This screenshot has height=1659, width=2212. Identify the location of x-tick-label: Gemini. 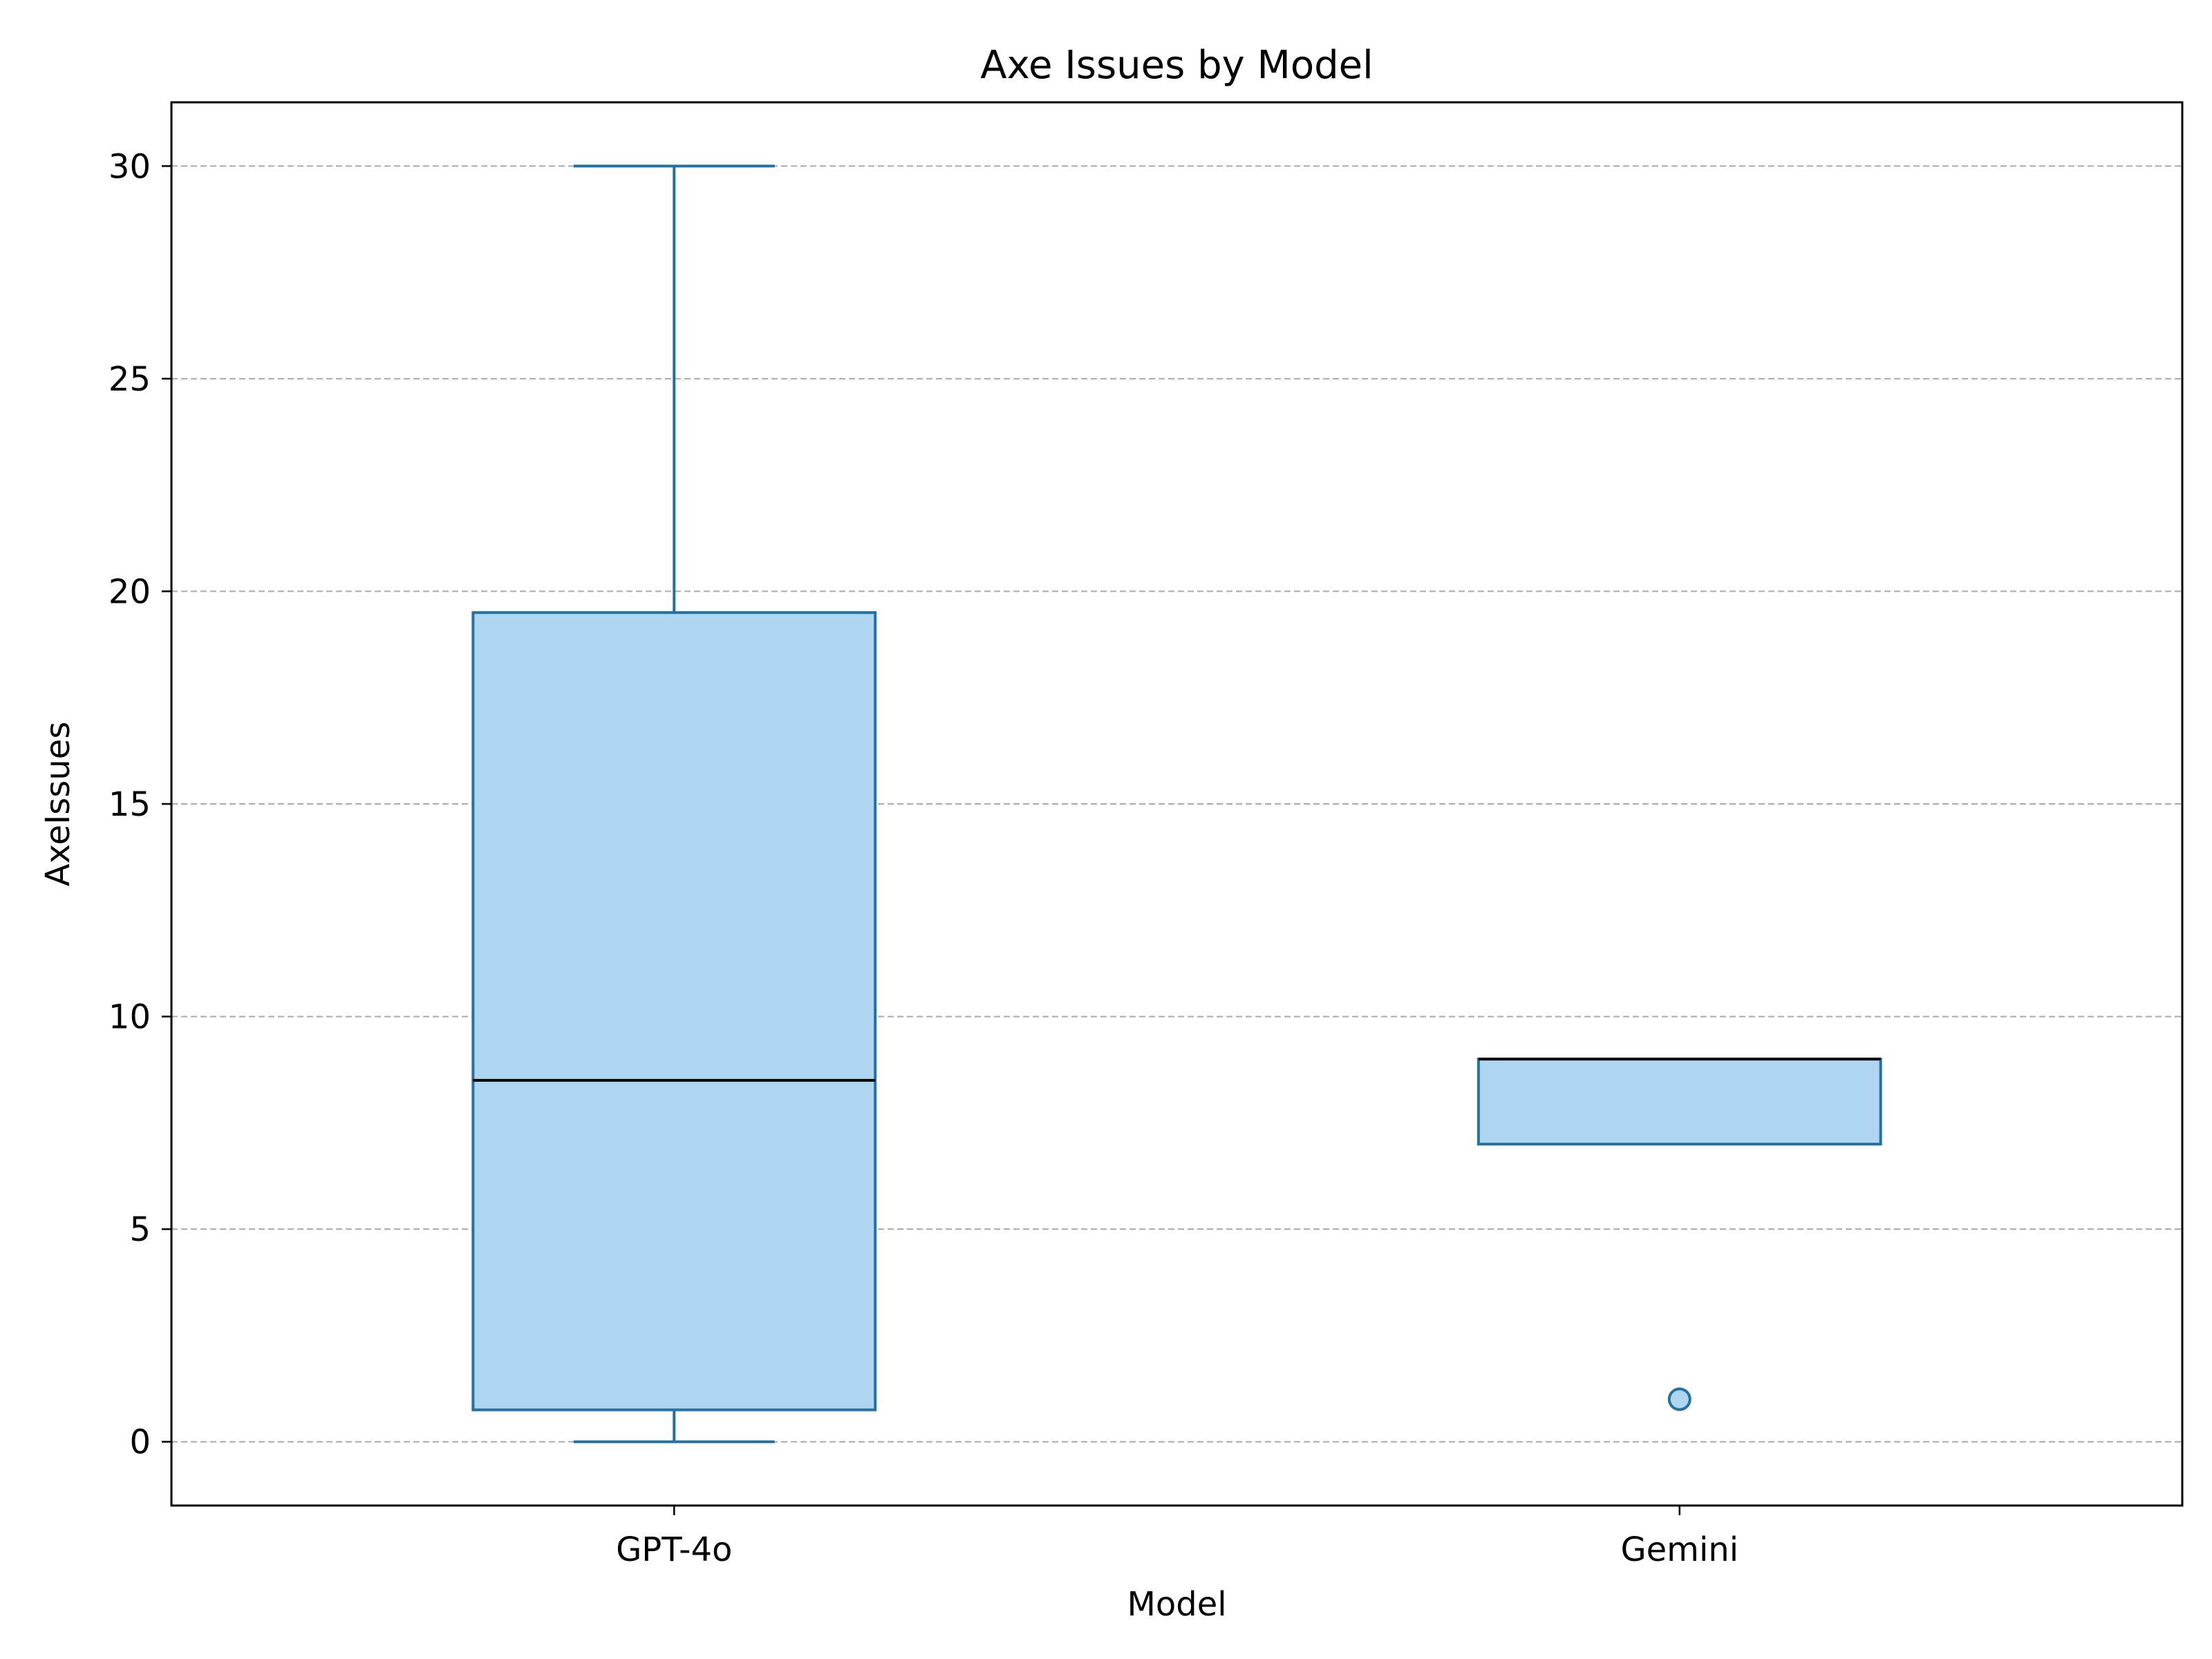
(1679, 1549).